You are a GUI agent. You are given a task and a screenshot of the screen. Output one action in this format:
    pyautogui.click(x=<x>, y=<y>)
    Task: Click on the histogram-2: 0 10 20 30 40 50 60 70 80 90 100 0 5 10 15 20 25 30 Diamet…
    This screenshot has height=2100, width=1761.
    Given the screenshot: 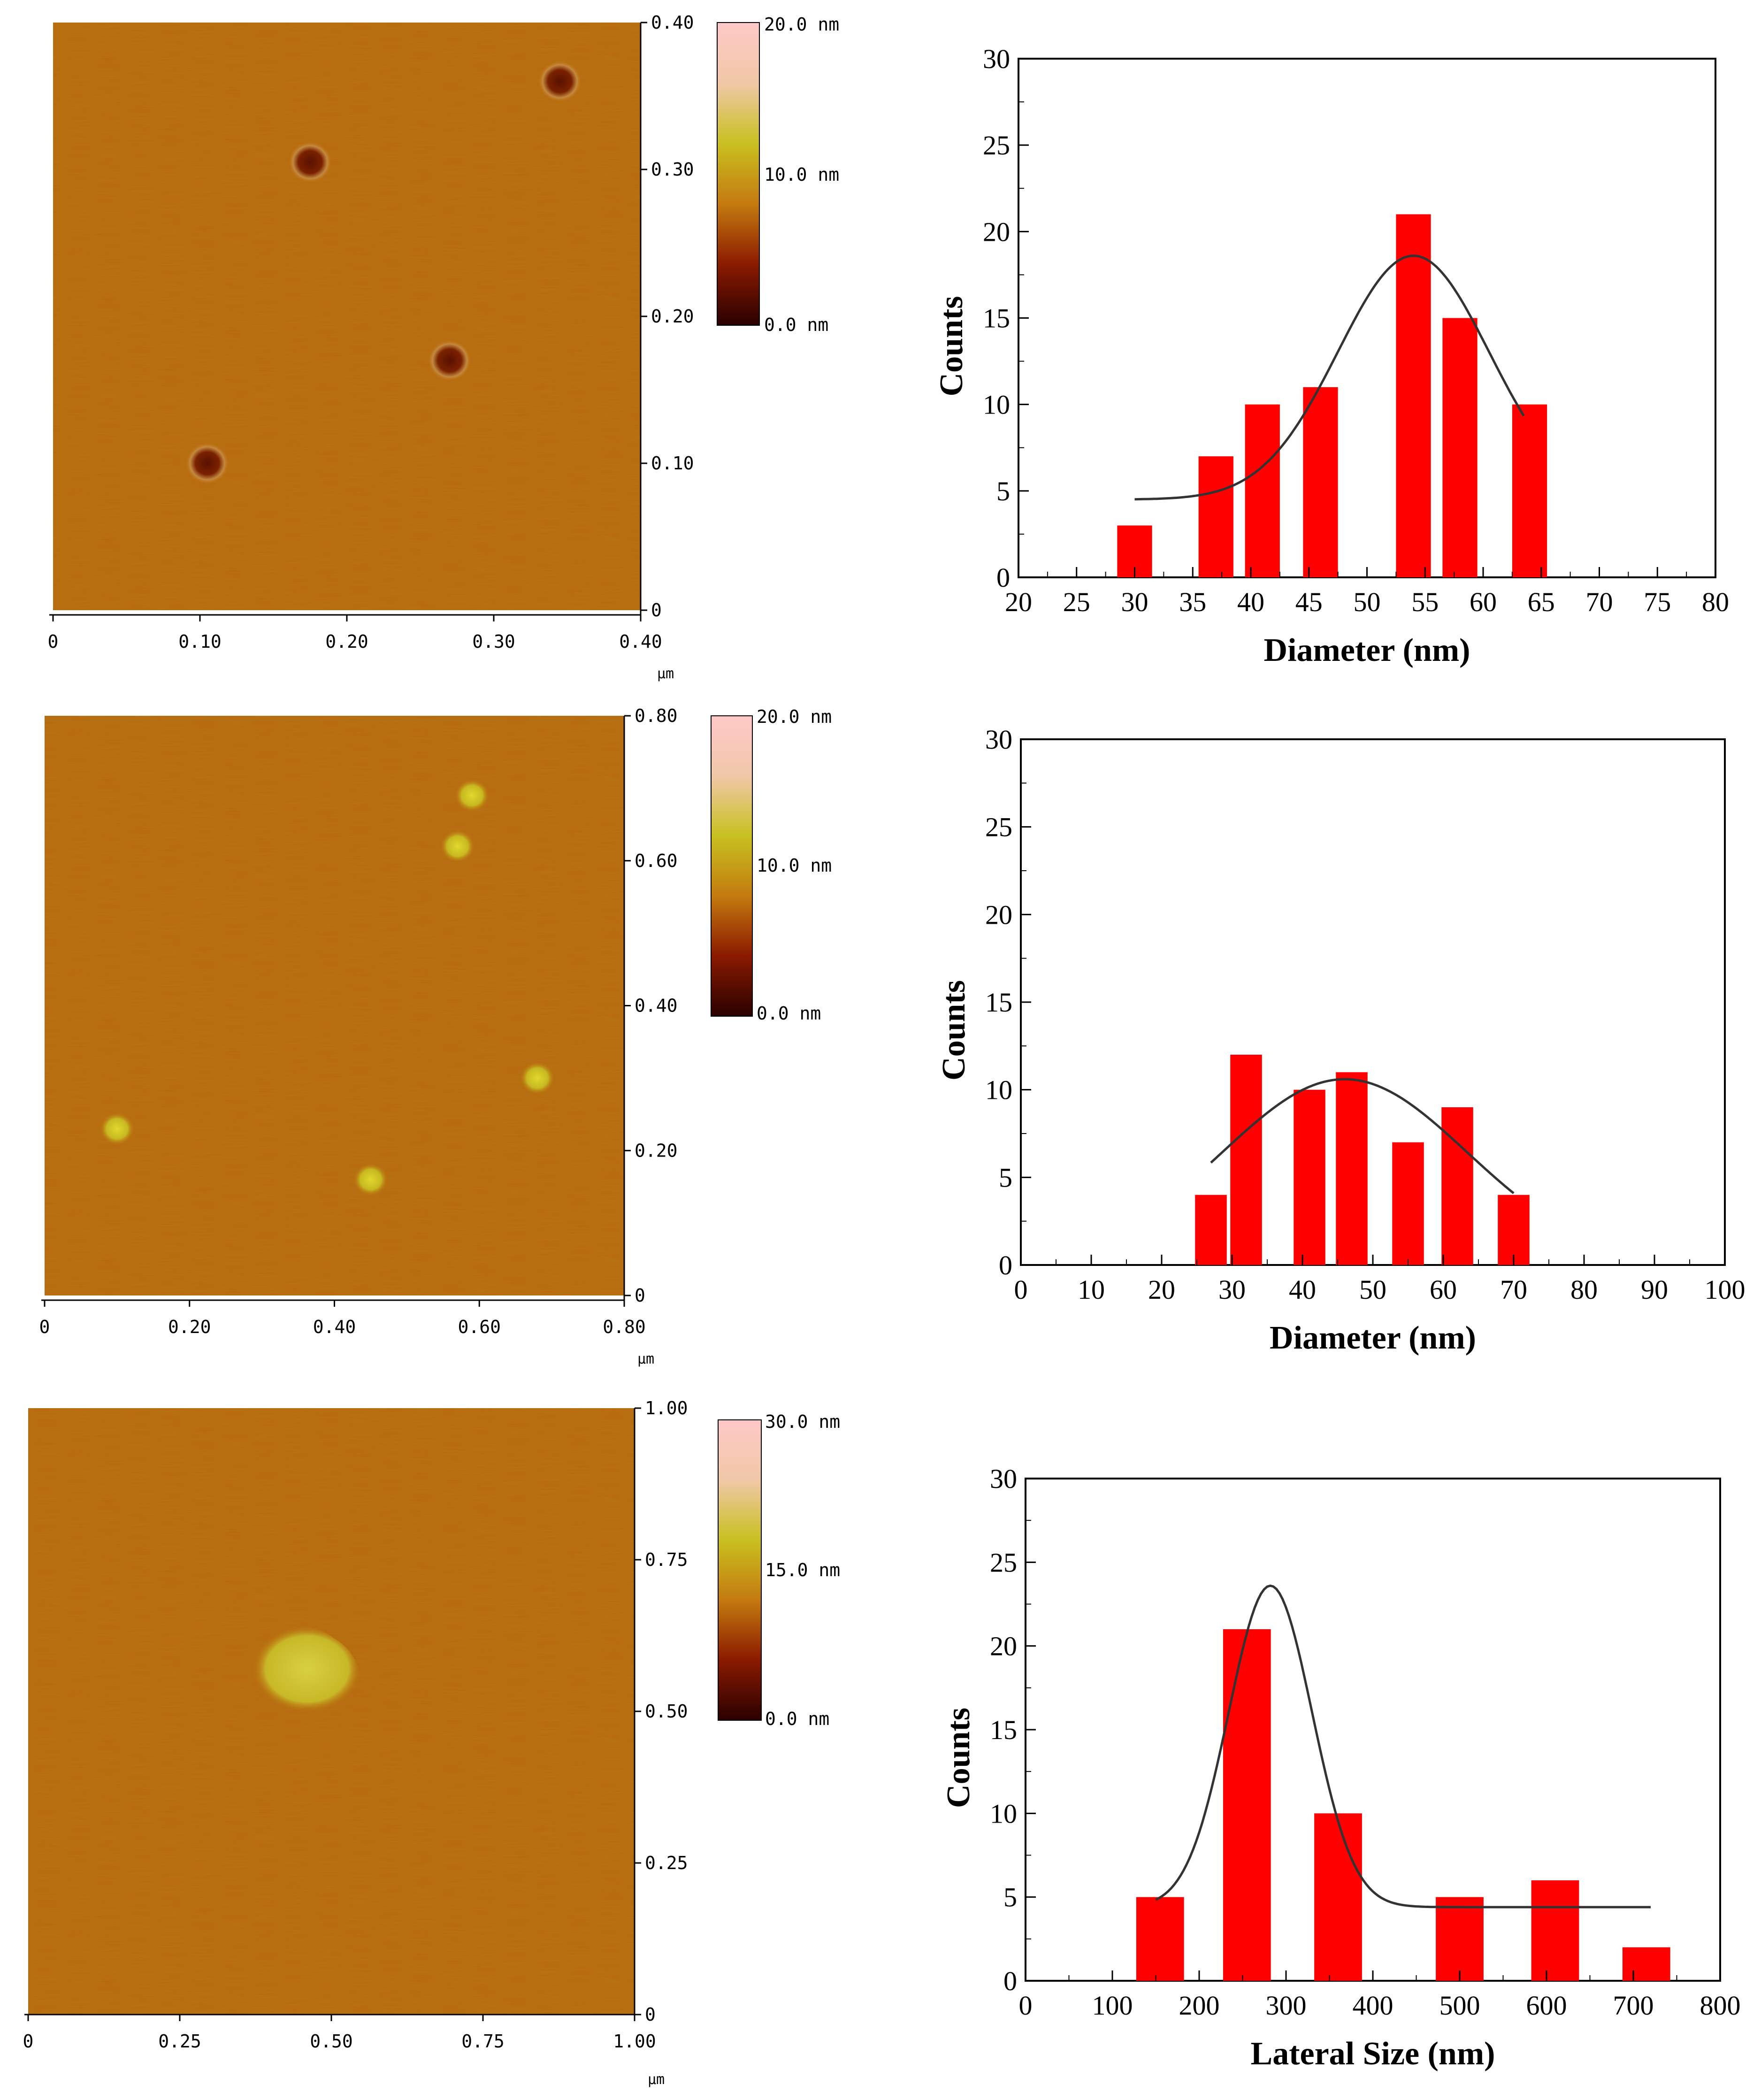 What is the action you would take?
    pyautogui.click(x=1341, y=1040)
    